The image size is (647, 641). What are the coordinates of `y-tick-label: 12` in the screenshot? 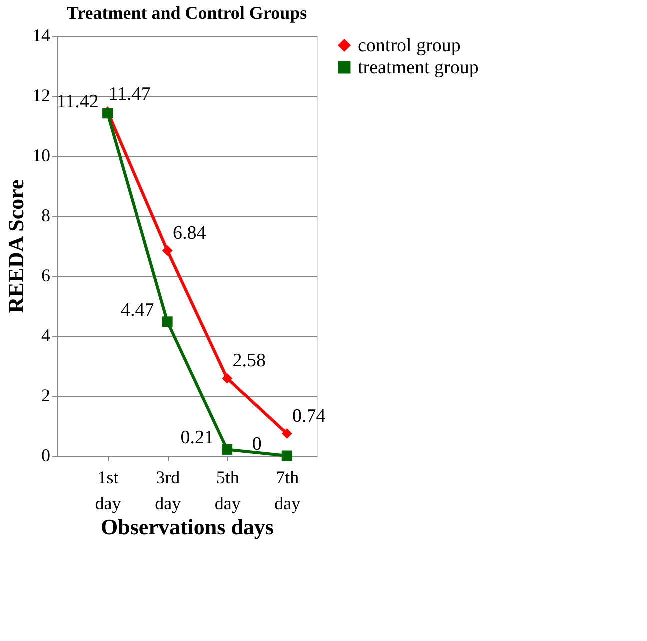 It's located at (41, 96).